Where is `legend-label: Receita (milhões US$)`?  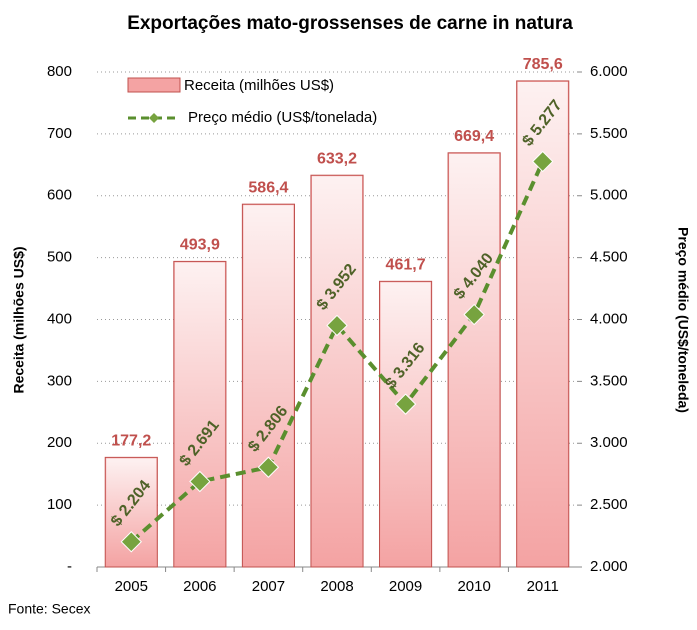
legend-label: Receita (milhões US$) is located at coordinates (259, 85).